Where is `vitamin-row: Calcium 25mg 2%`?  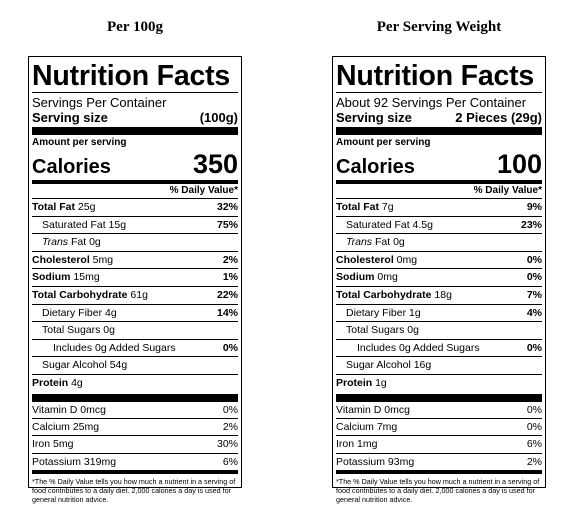 vitamin-row: Calcium 25mg 2% is located at coordinates (135, 426).